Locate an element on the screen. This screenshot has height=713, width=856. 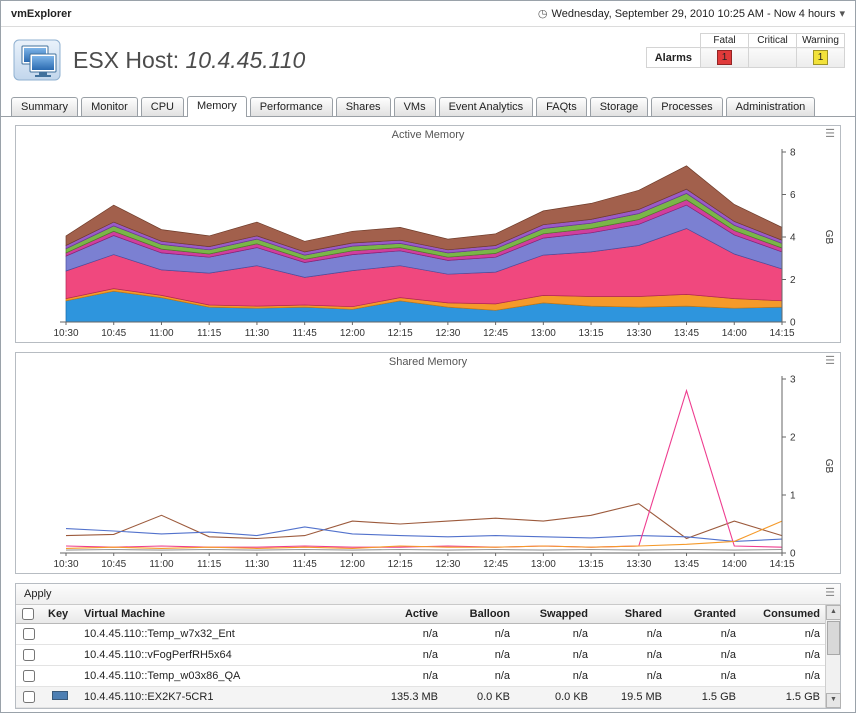
balloon-value: 0.0 KB is located at coordinates (480, 697).